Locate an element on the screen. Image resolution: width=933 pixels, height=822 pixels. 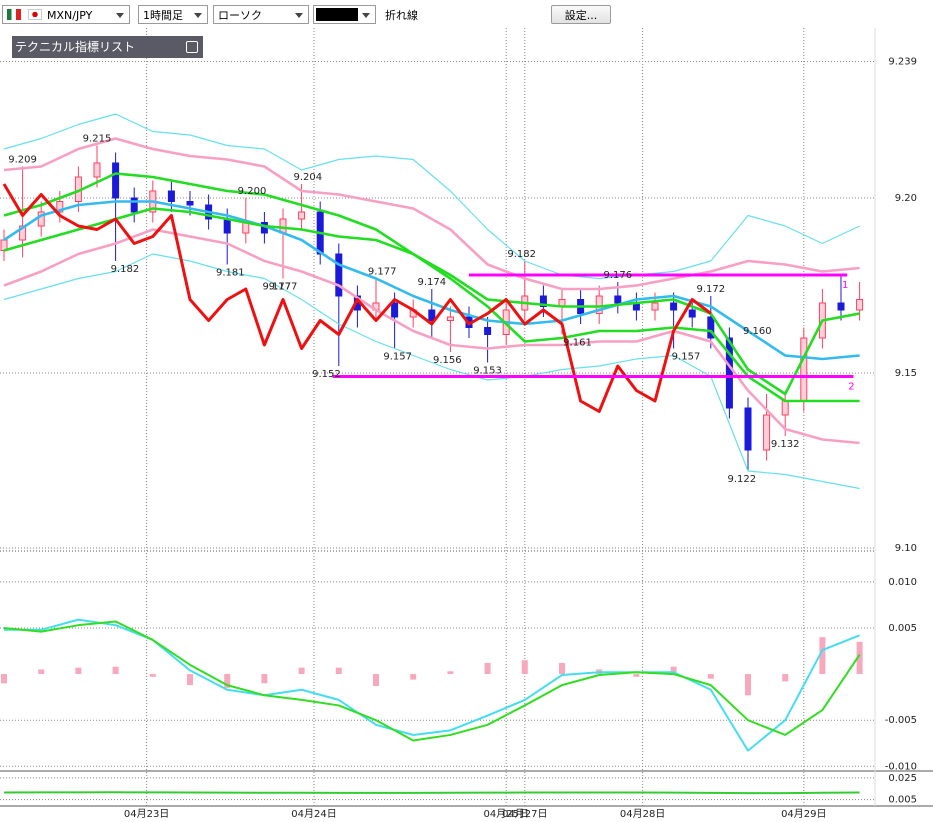
price-annotation: 9.153 is located at coordinates (487, 371).